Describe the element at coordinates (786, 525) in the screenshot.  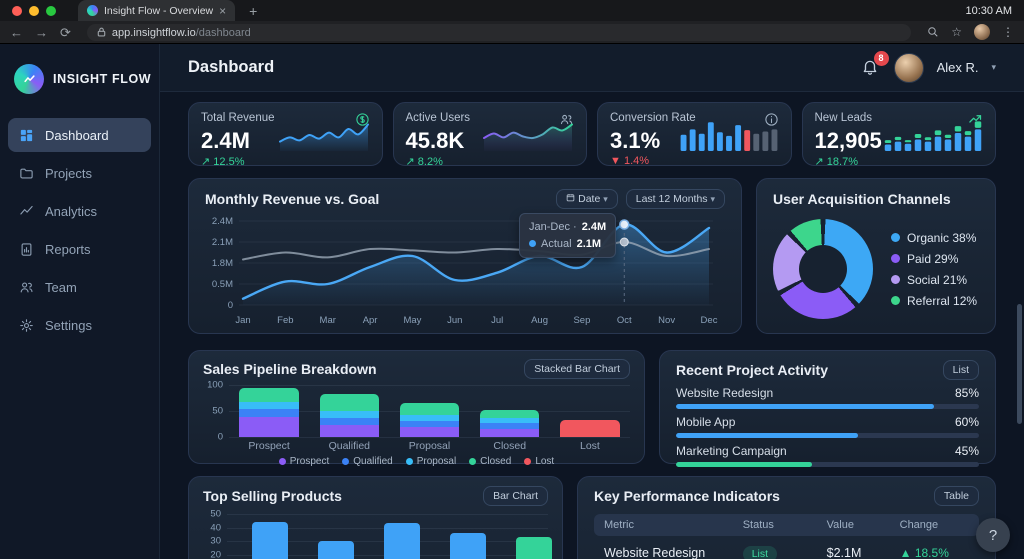
I see `table-header-row: Metric Status Value Change` at that location.